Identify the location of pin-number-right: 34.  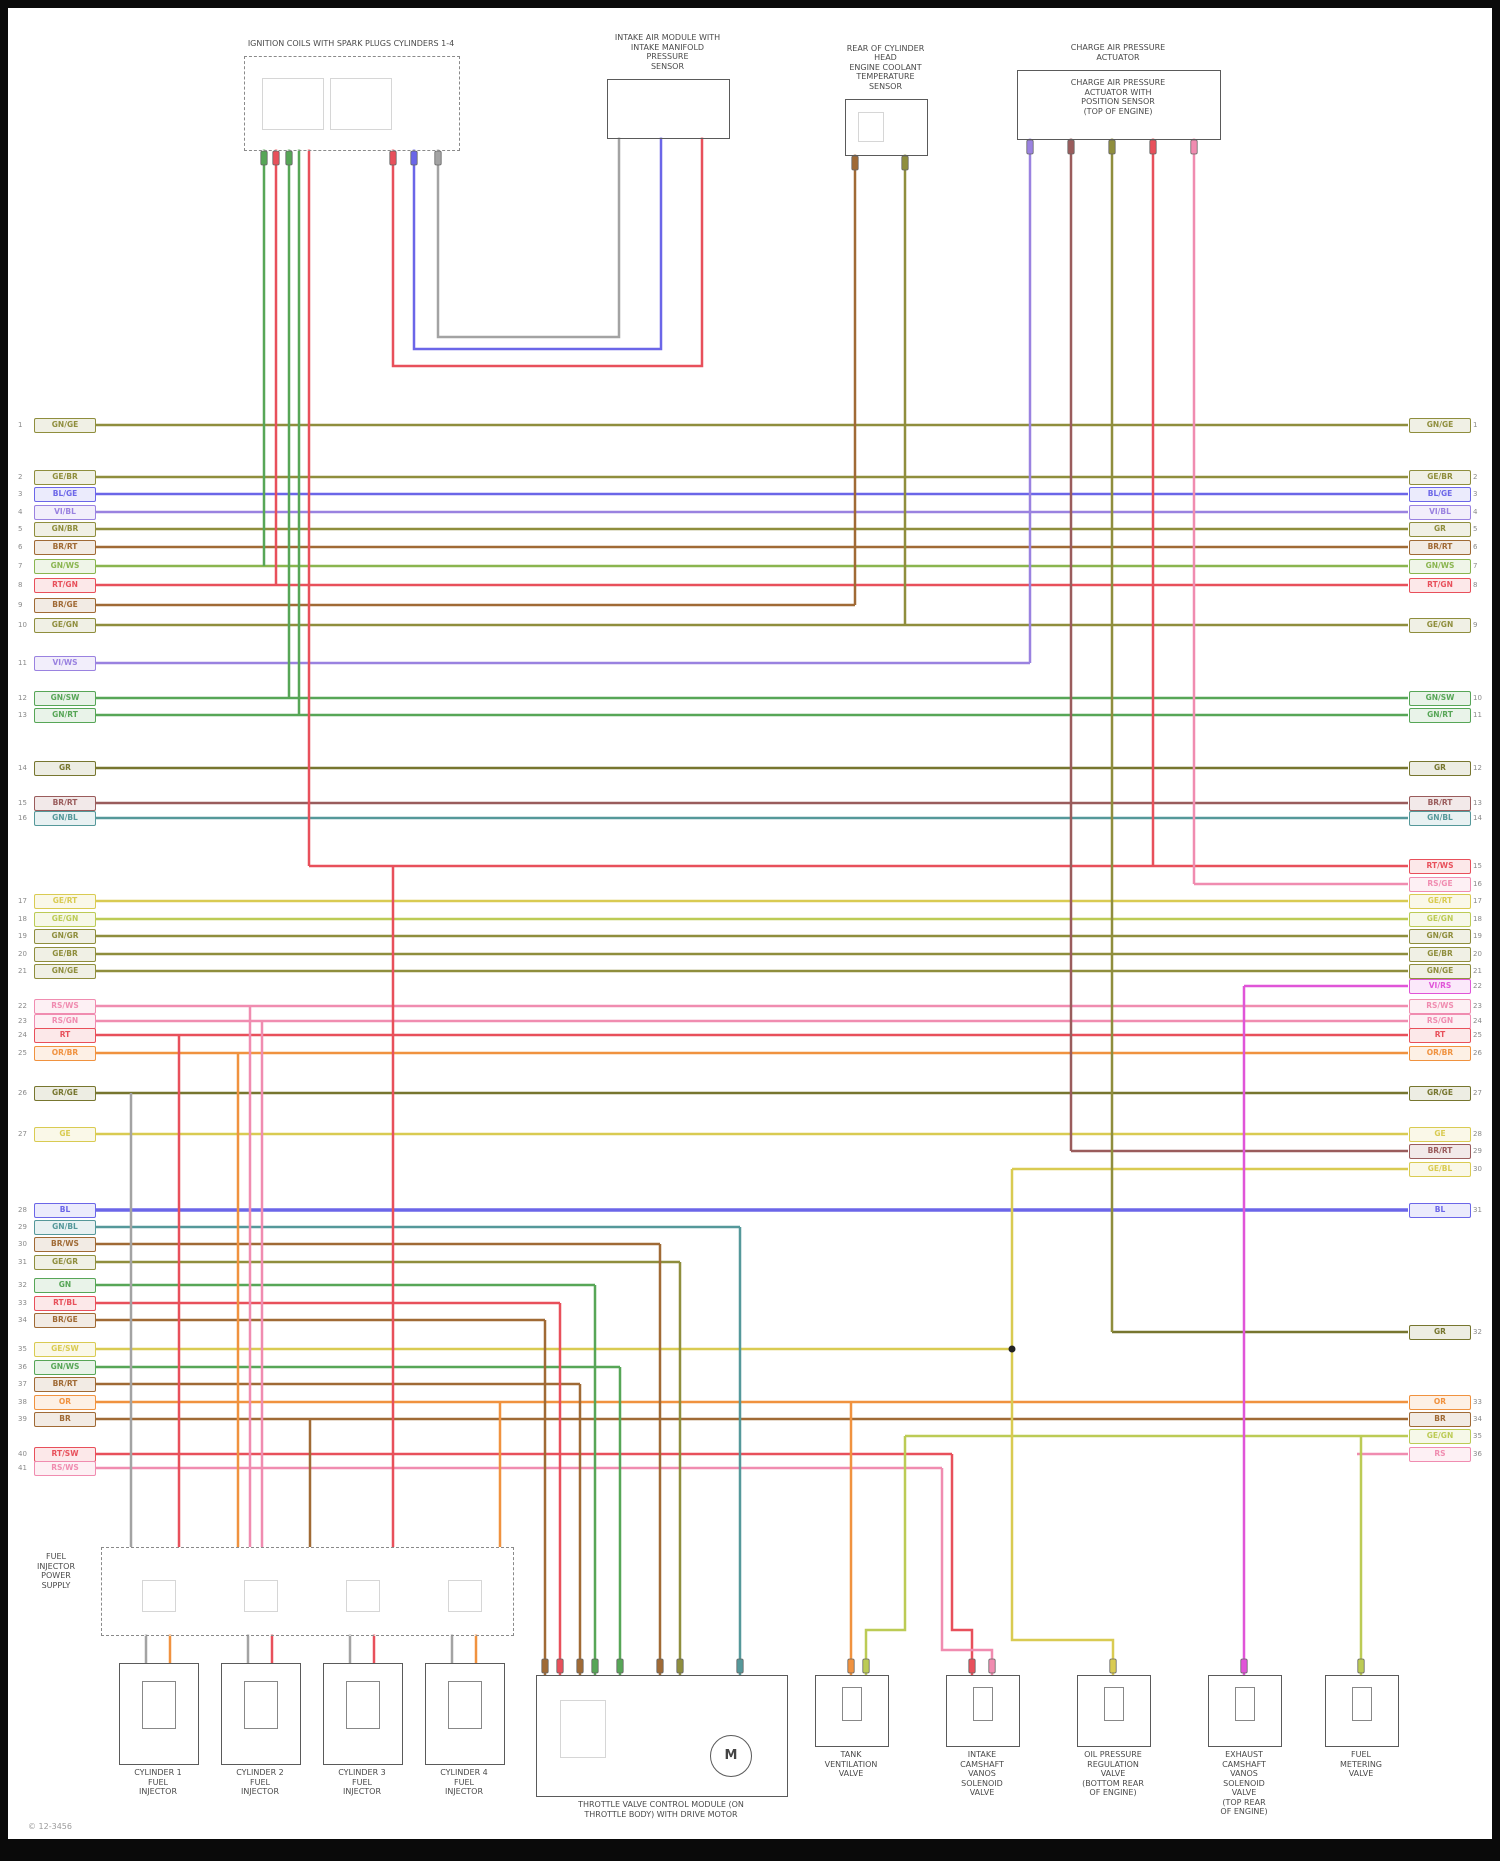
(1477, 1419).